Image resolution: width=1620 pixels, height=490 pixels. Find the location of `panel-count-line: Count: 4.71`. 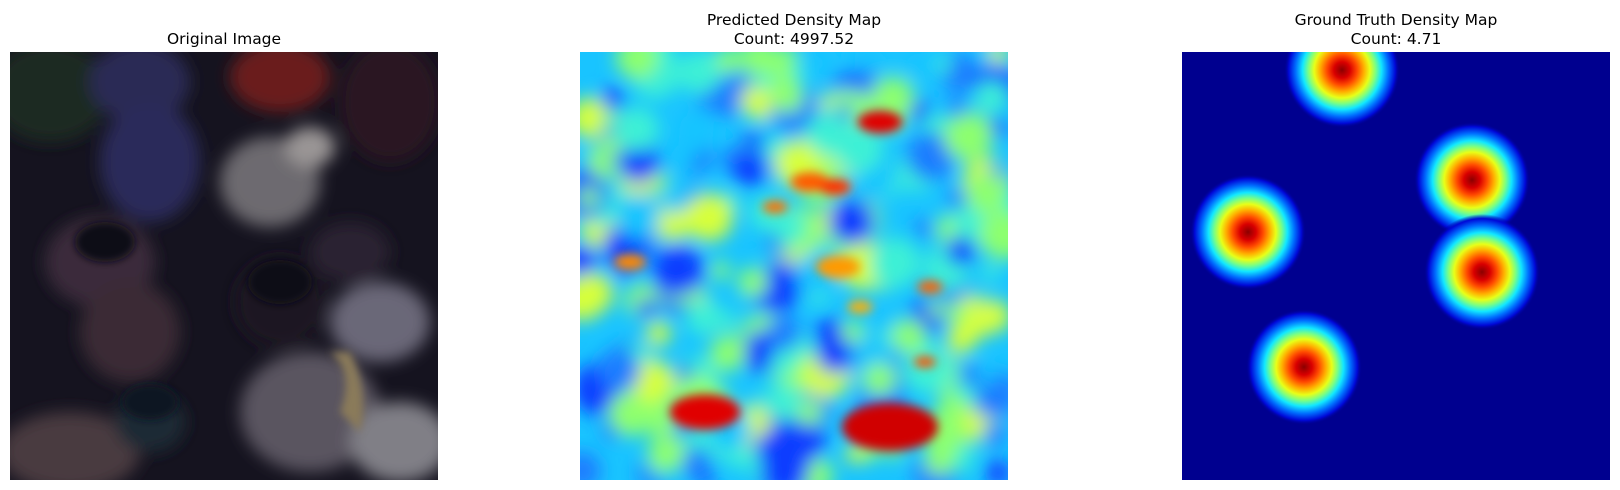

panel-count-line: Count: 4.71 is located at coordinates (1396, 39).